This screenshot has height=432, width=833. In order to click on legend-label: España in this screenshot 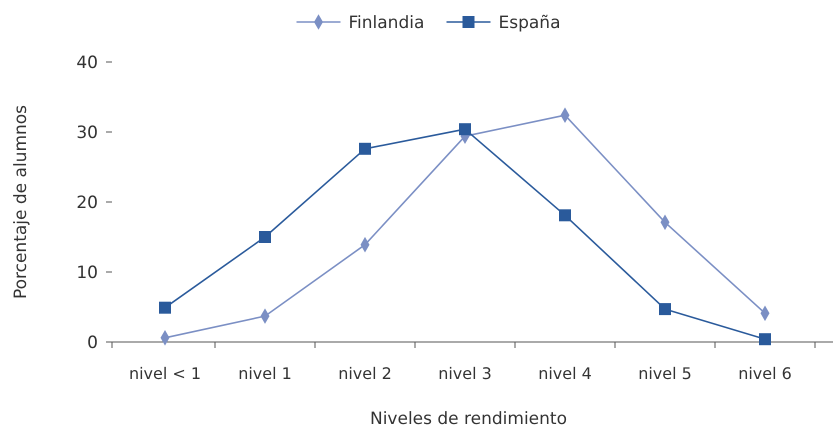, I will do `click(529, 22)`.